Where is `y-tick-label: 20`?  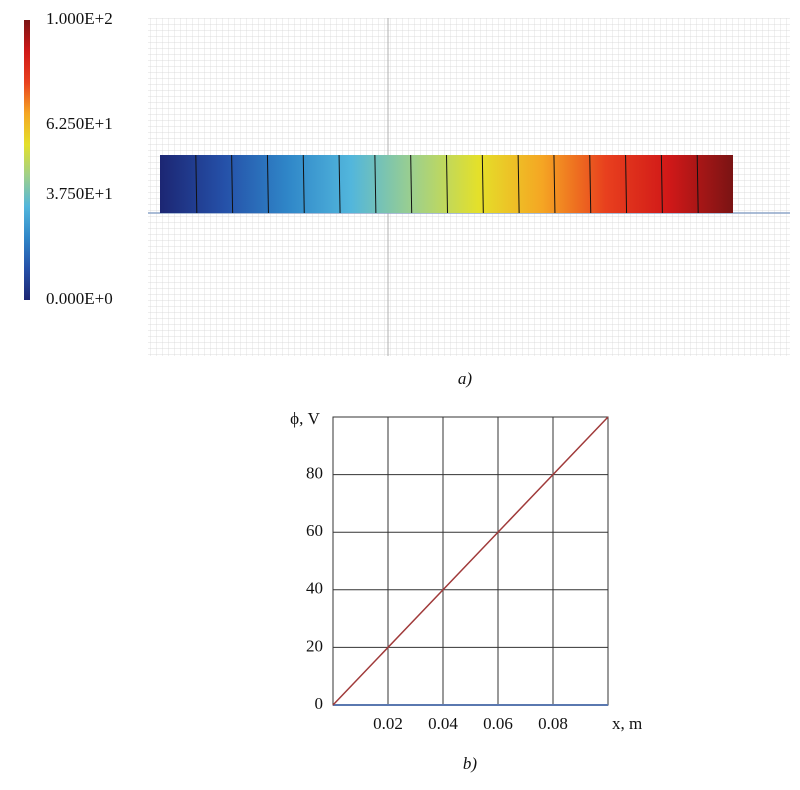
y-tick-label: 20 is located at coordinates (314, 645).